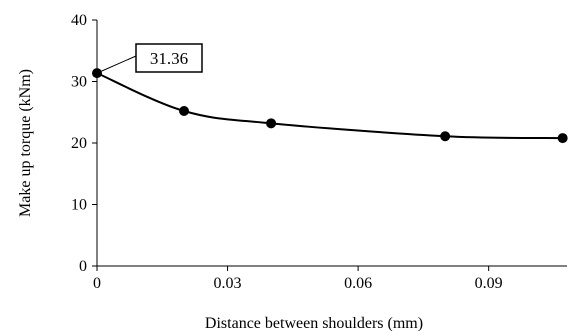 This screenshot has height=331, width=577. I want to click on annotation-leader-line, so click(116, 64).